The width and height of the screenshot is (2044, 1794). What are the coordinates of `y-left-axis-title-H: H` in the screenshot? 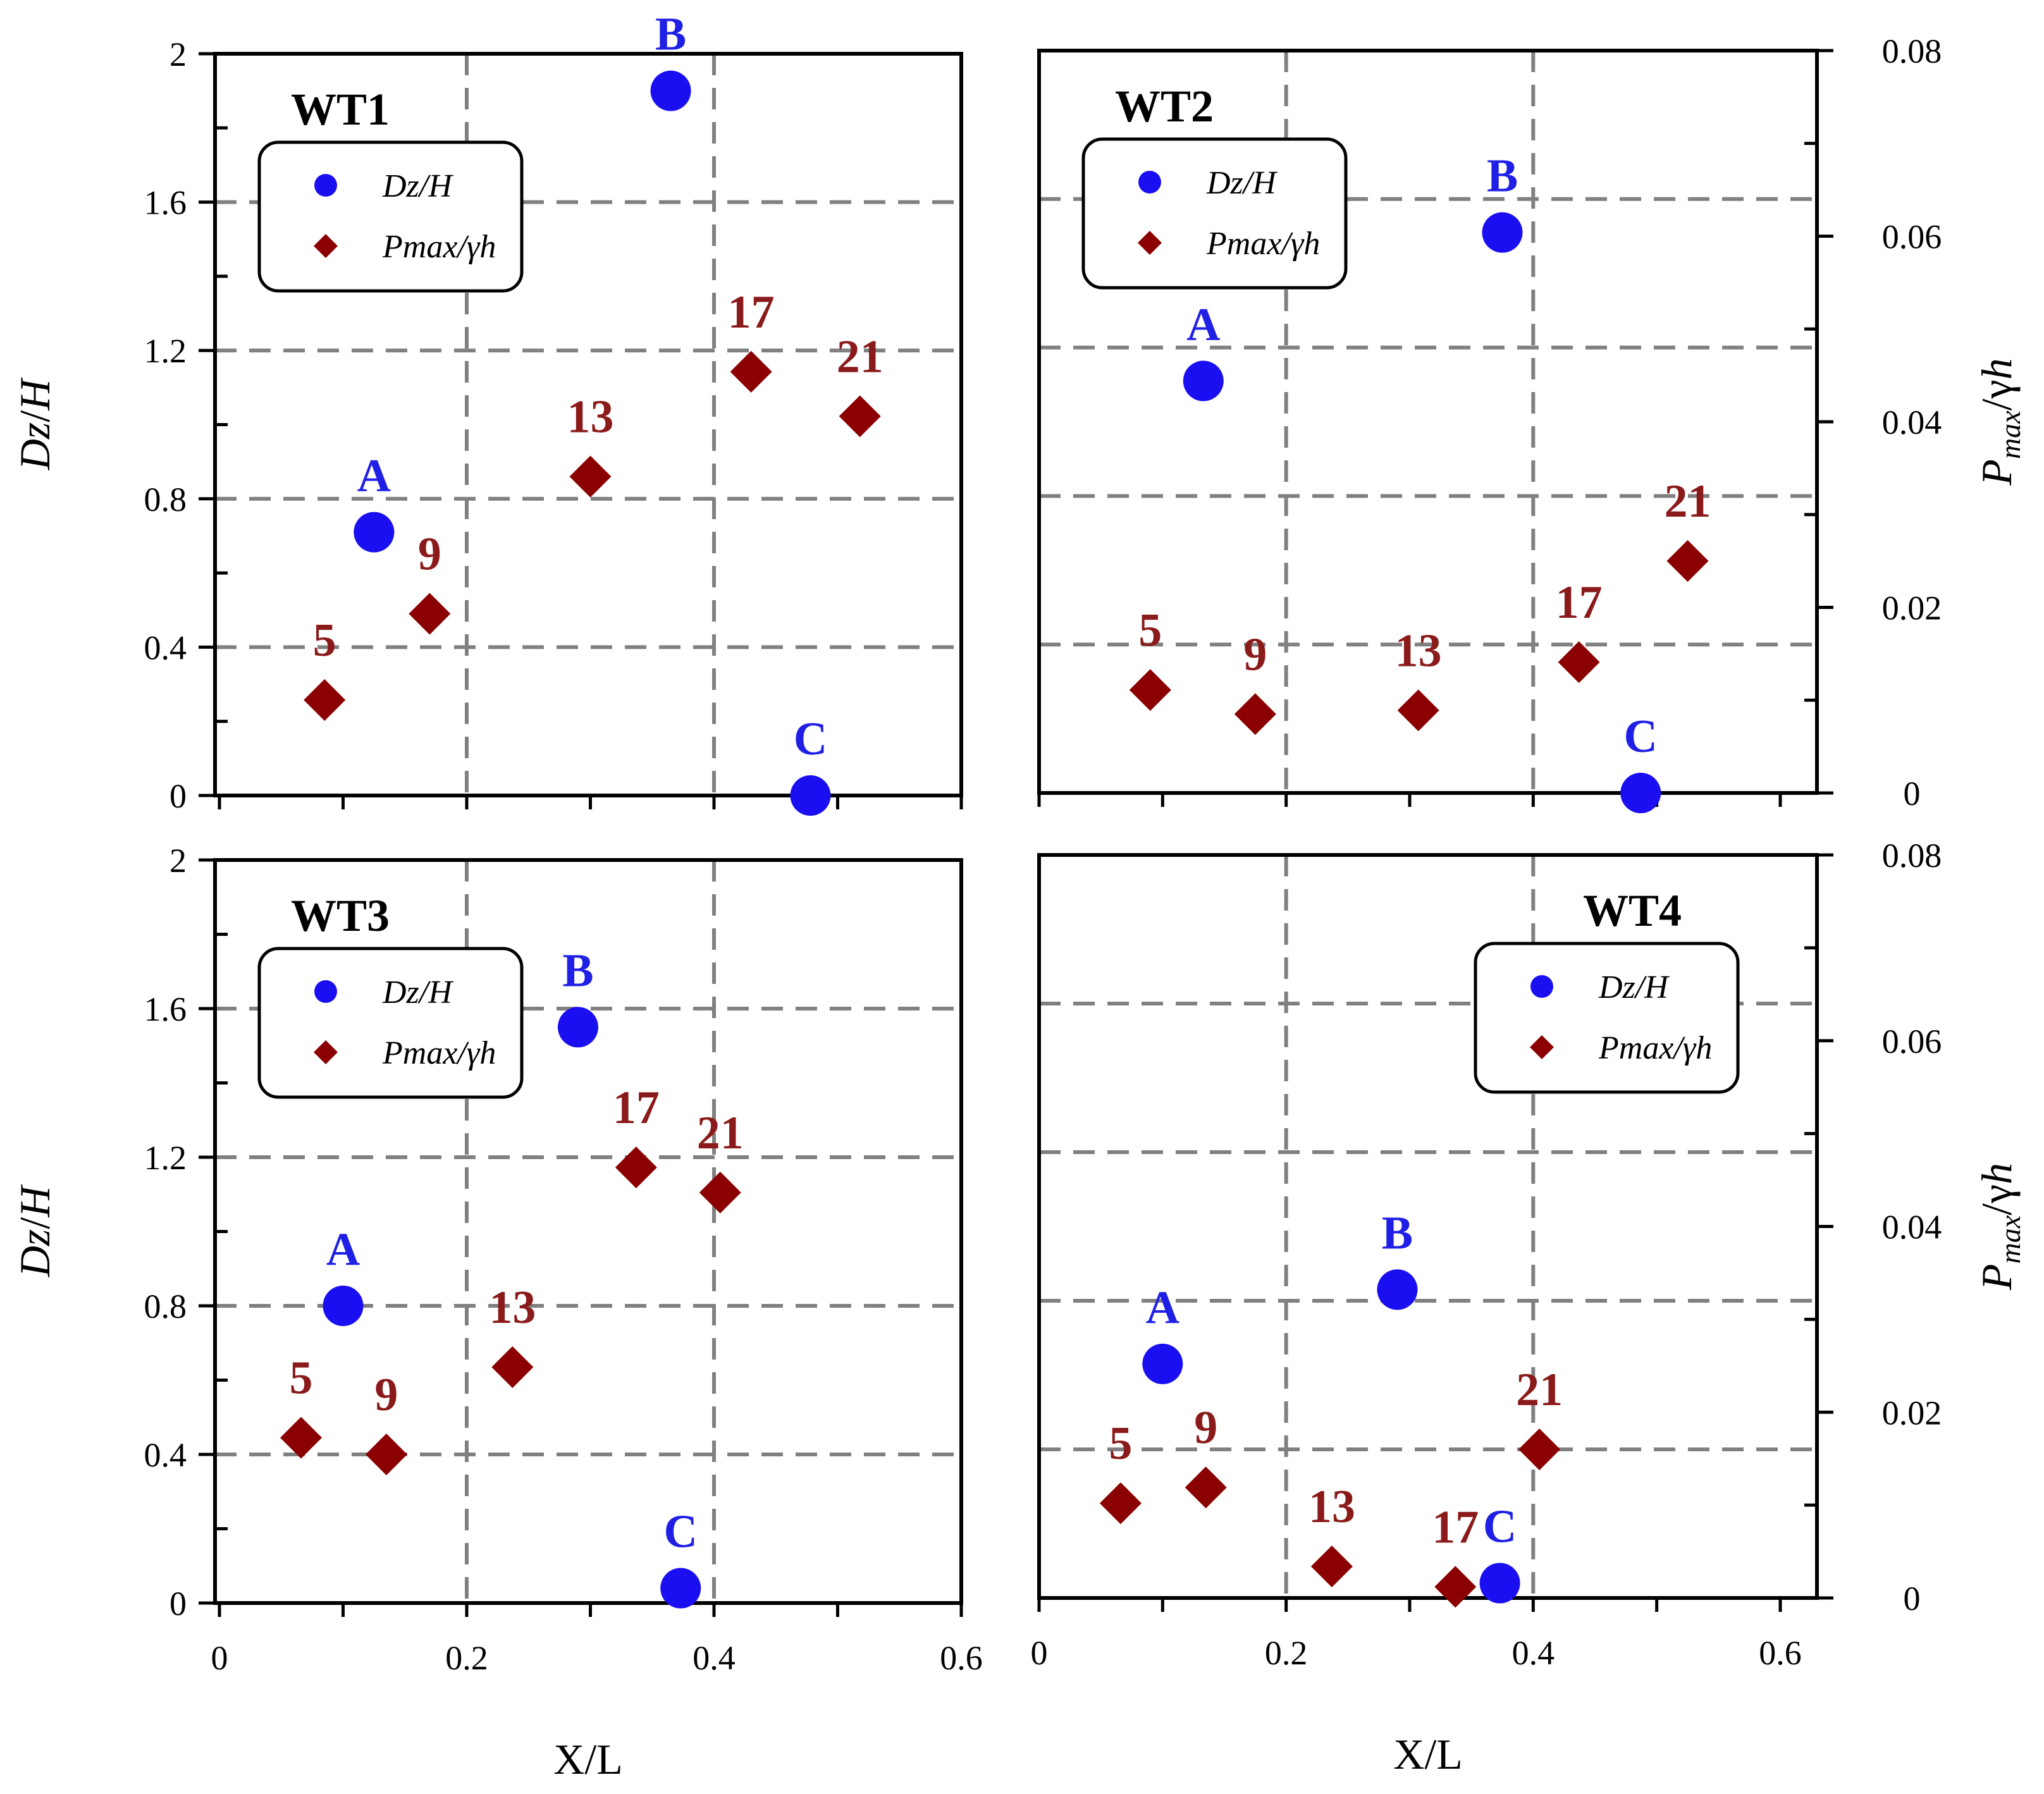 It's located at (35, 394).